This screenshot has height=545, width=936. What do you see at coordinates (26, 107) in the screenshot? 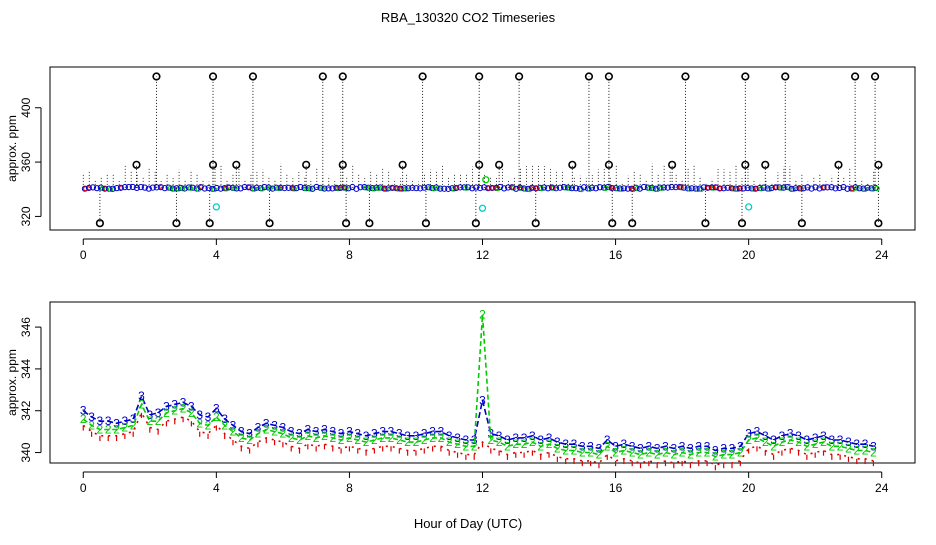
I see `y-tick-label: 400` at bounding box center [26, 107].